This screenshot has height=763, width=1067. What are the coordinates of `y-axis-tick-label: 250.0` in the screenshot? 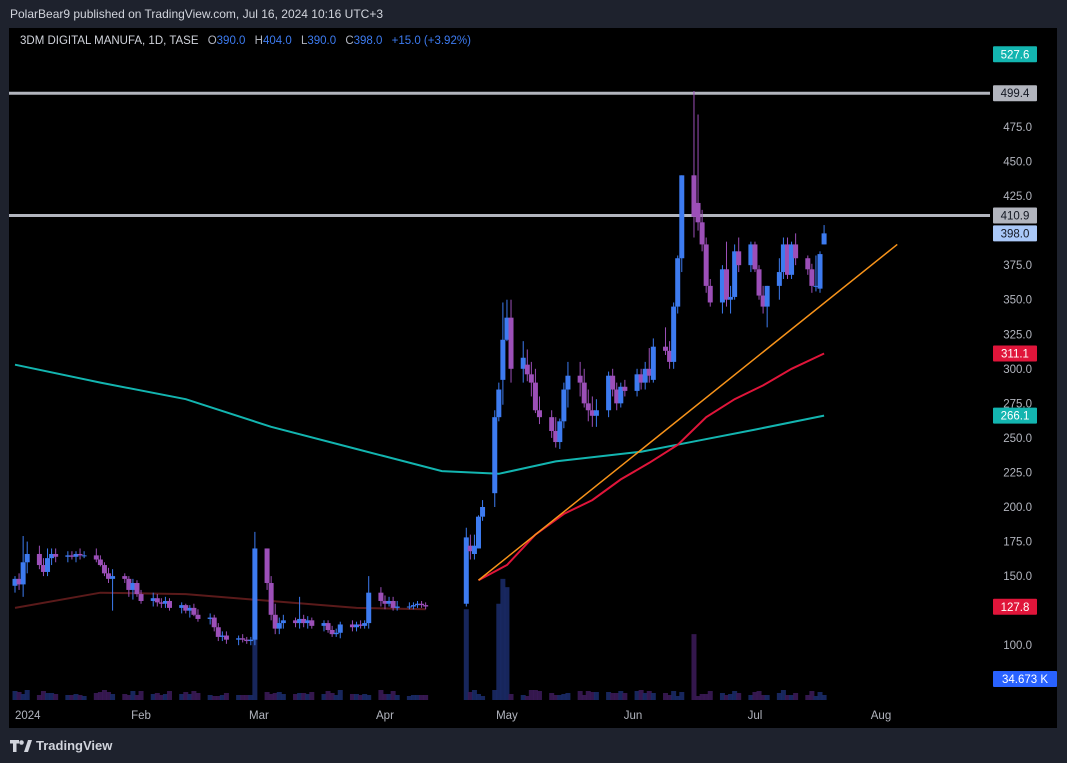 It's located at (1017, 439).